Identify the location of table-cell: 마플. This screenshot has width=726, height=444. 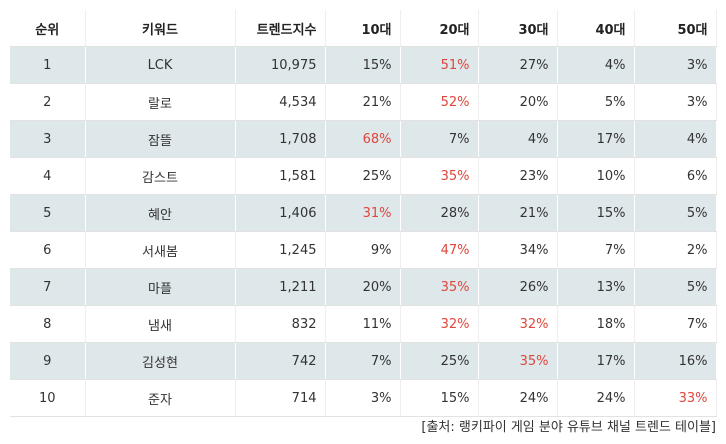
(160, 287).